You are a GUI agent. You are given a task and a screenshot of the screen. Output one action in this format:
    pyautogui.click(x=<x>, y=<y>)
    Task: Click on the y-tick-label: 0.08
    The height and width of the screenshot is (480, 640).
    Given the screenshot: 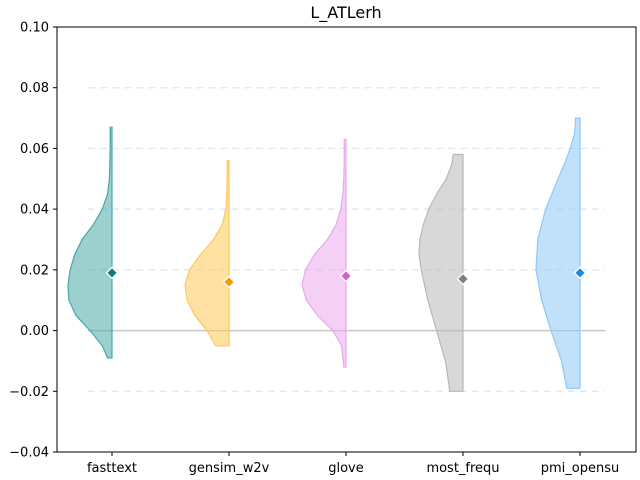 What is the action you would take?
    pyautogui.click(x=34, y=88)
    